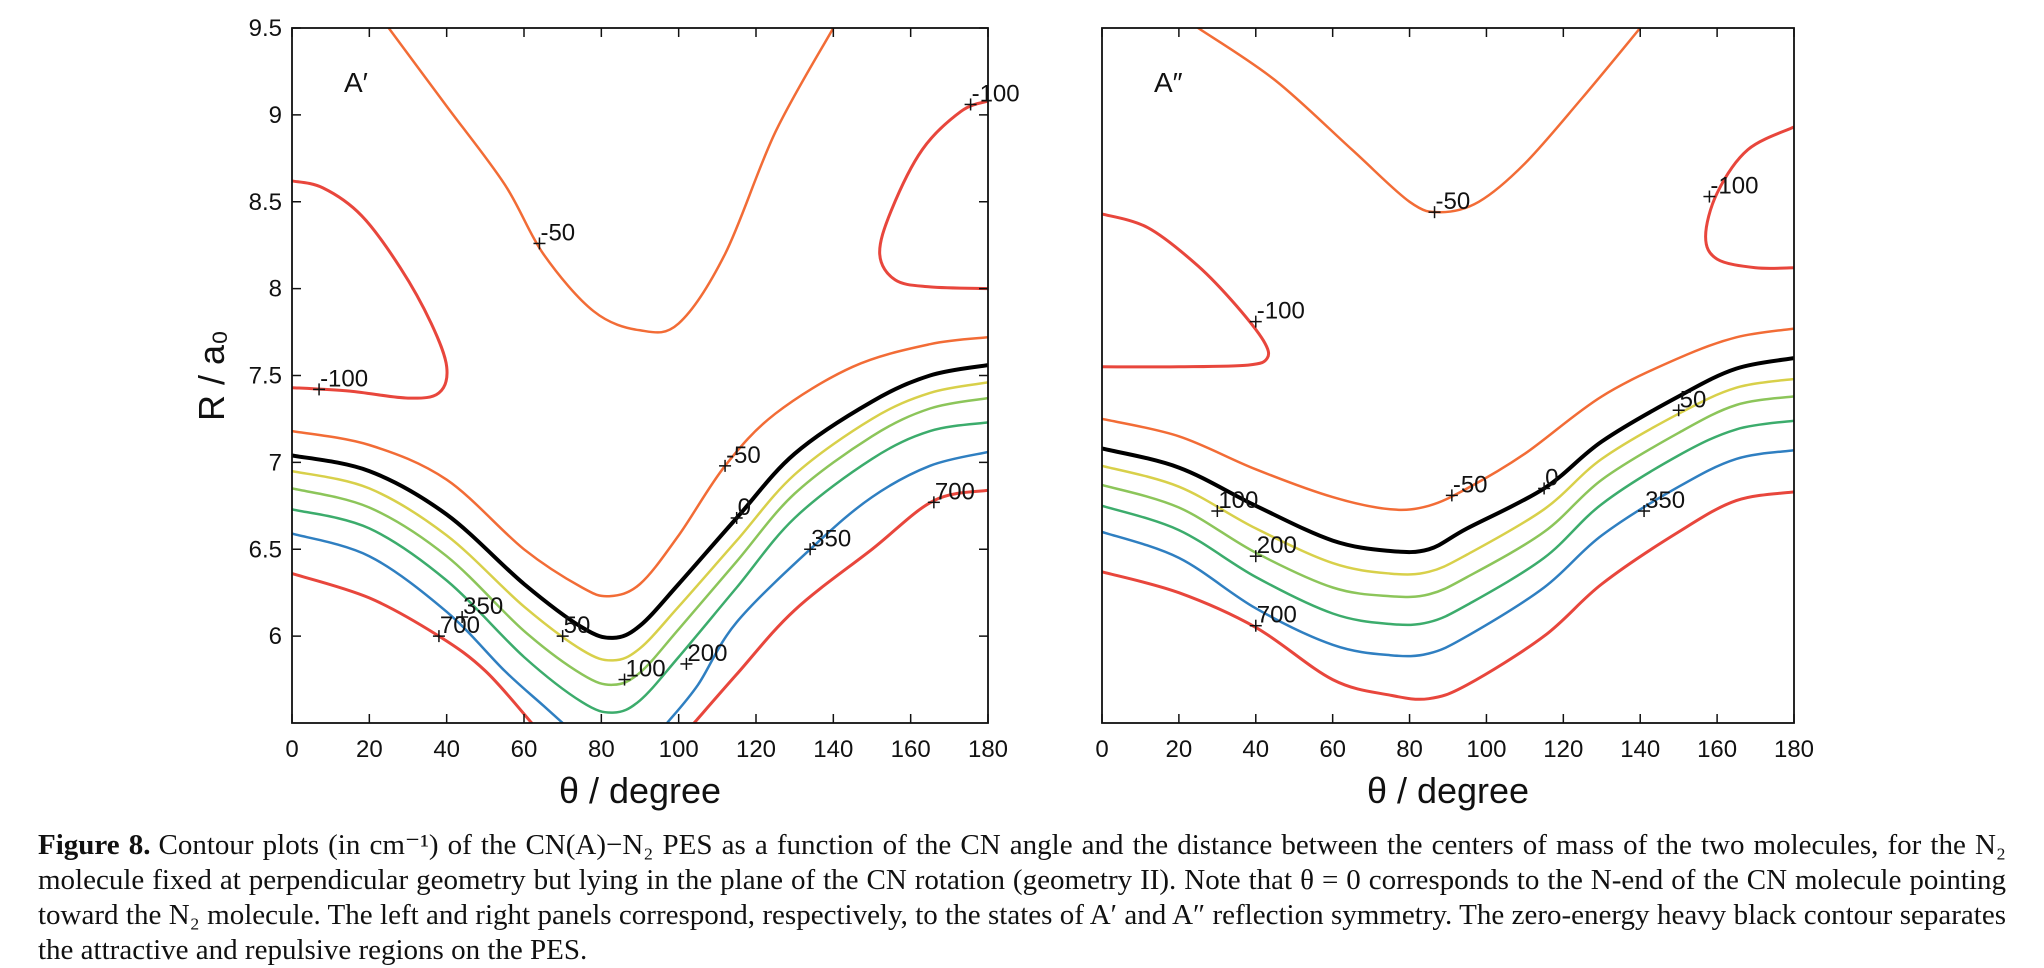  Describe the element at coordinates (1168, 82) in the screenshot. I see `panel-label: A″` at that location.